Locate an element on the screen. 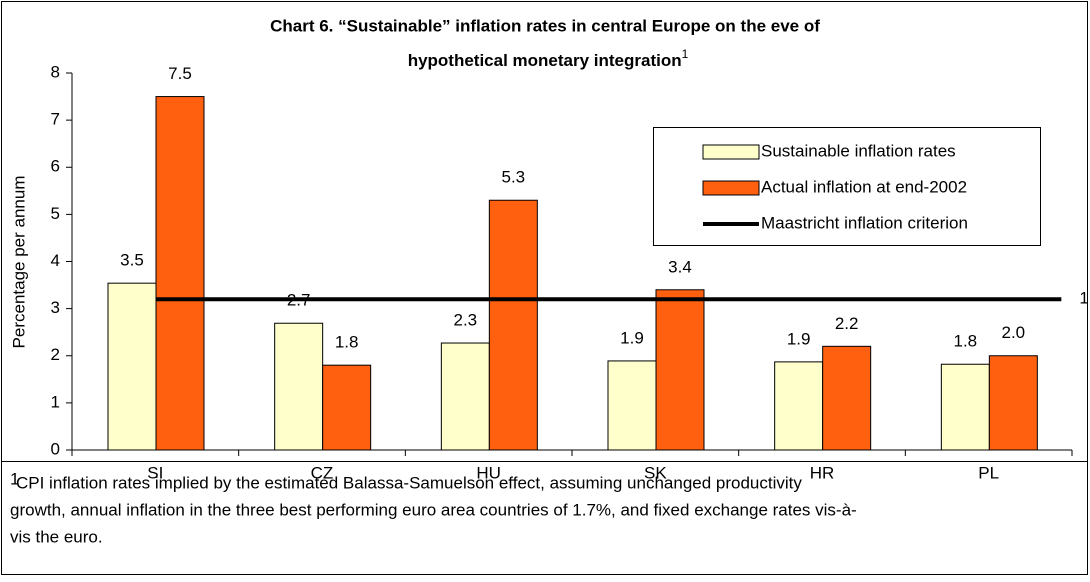 This screenshot has width=1090, height=582. x-tick-label: SK is located at coordinates (655, 472).